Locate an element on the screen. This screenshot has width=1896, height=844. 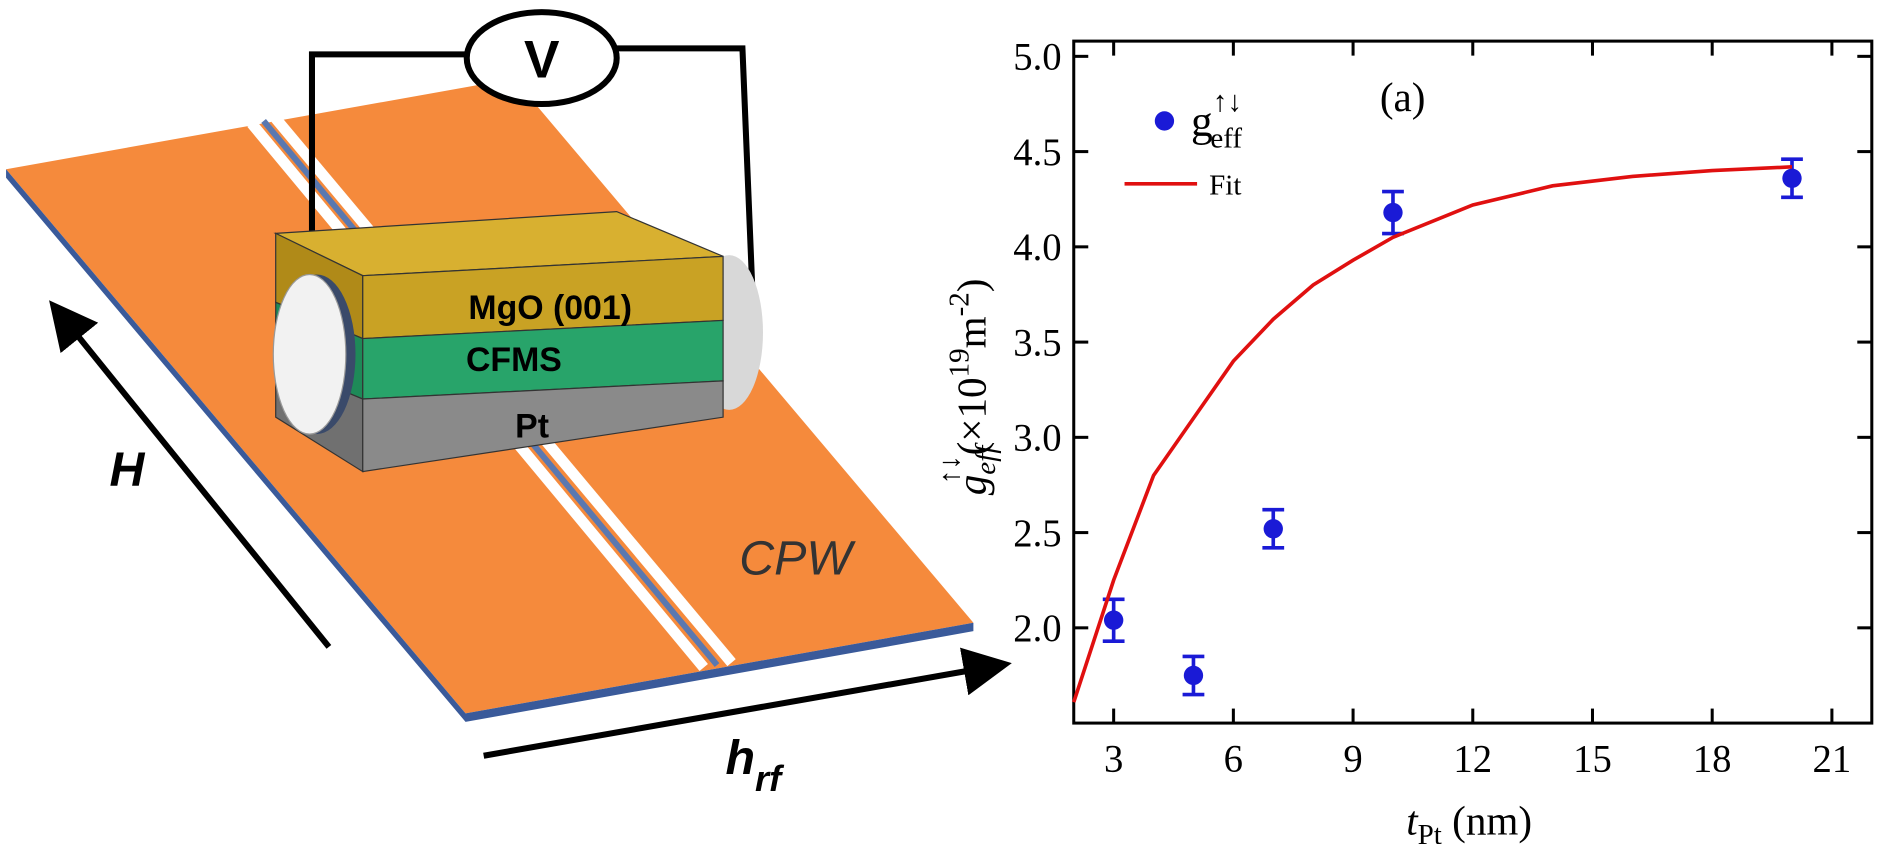
y-label-sup: ↑↓ is located at coordinates (950, 469).